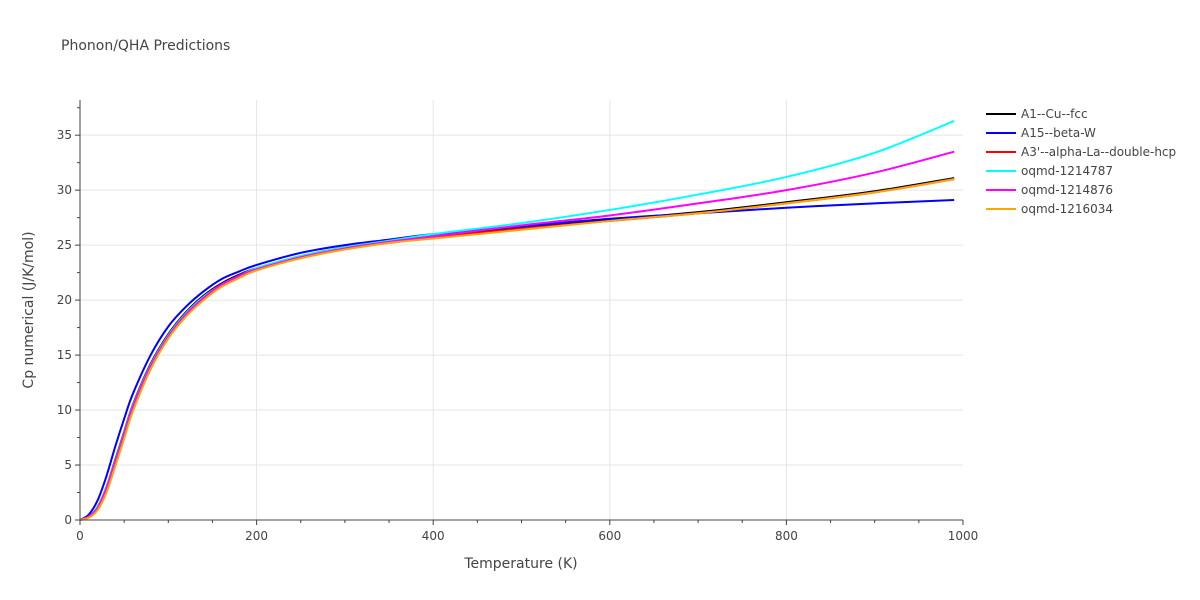  I want to click on x-tick-label: 600, so click(609, 536).